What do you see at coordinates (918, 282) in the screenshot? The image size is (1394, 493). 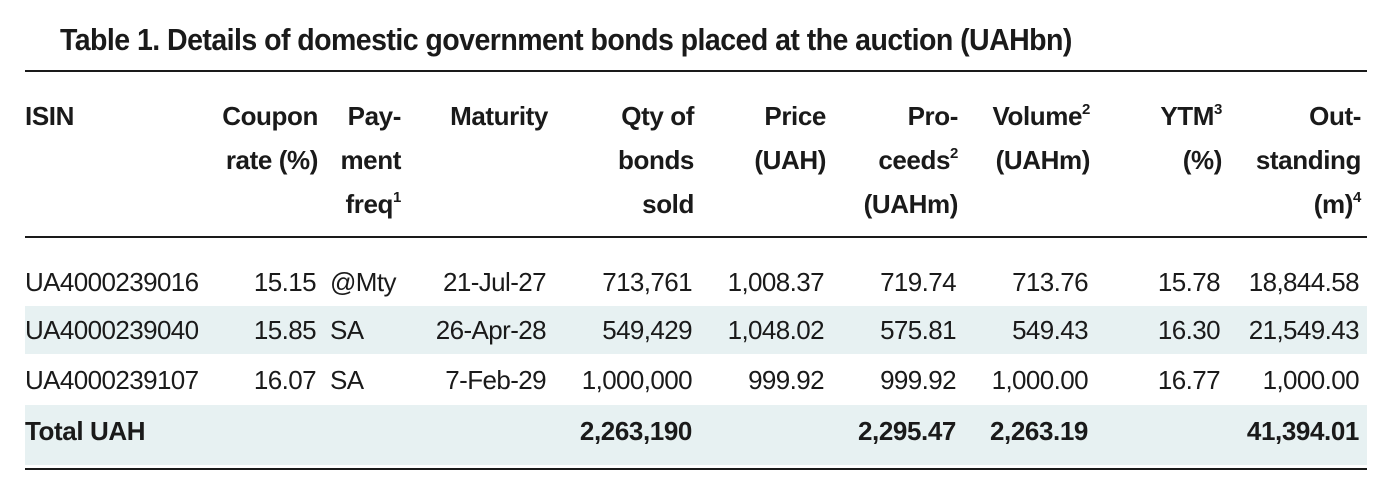 I see `cell-proceeds: 719.74` at bounding box center [918, 282].